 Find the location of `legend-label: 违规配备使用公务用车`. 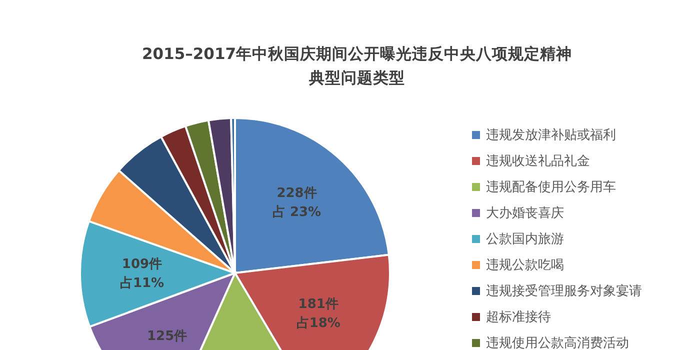

legend-label: 违规配备使用公务用车 is located at coordinates (551, 187).